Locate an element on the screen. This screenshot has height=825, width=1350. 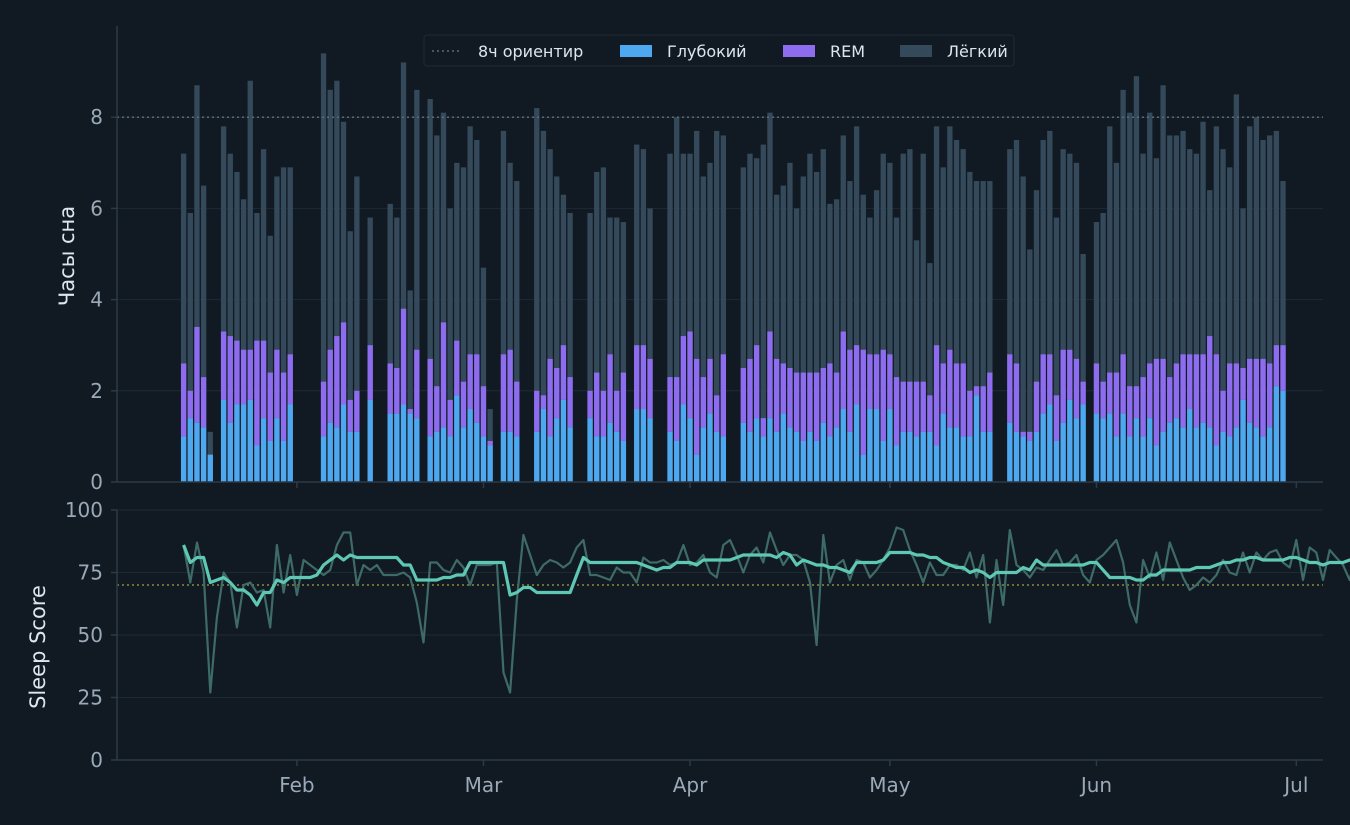
x-tick-label: Jun is located at coordinates (1095, 785).